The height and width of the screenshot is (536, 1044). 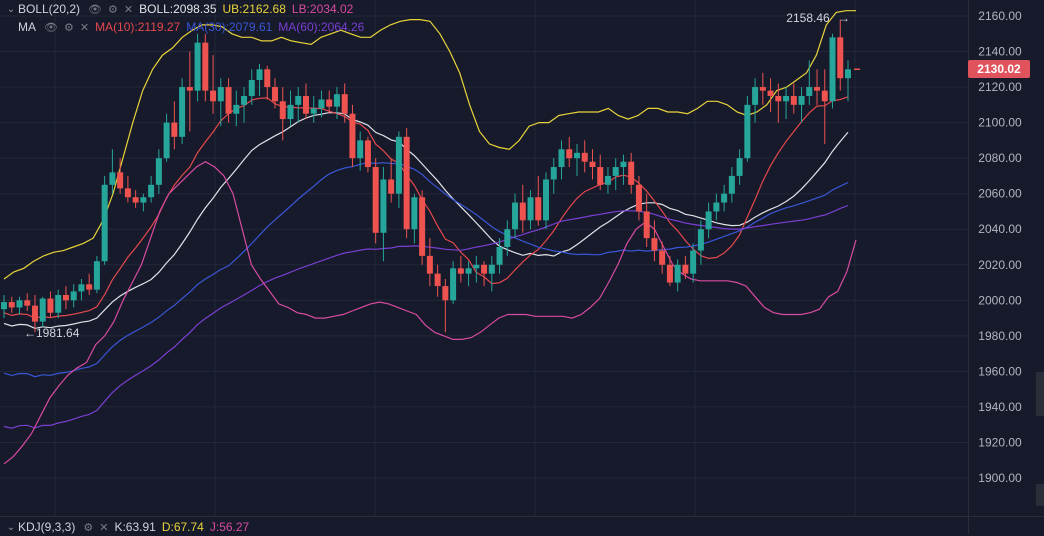 I want to click on low-annotation: 1981.64, so click(x=58, y=333).